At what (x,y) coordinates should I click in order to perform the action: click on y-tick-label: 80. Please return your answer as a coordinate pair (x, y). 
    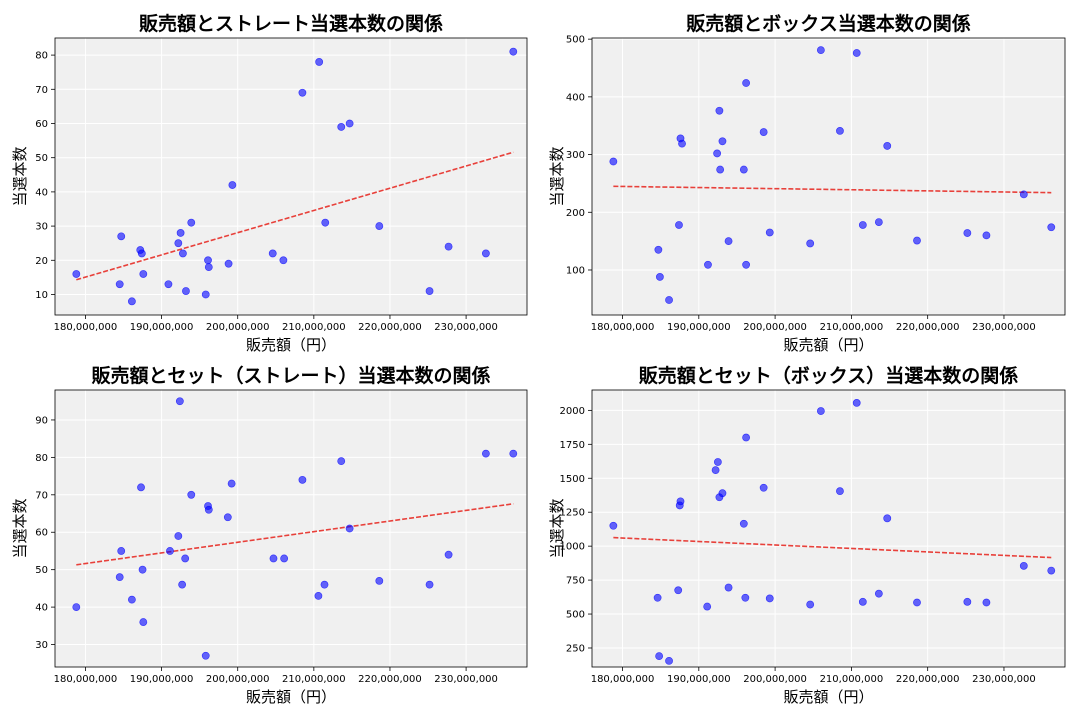
    Looking at the image, I should click on (41, 56).